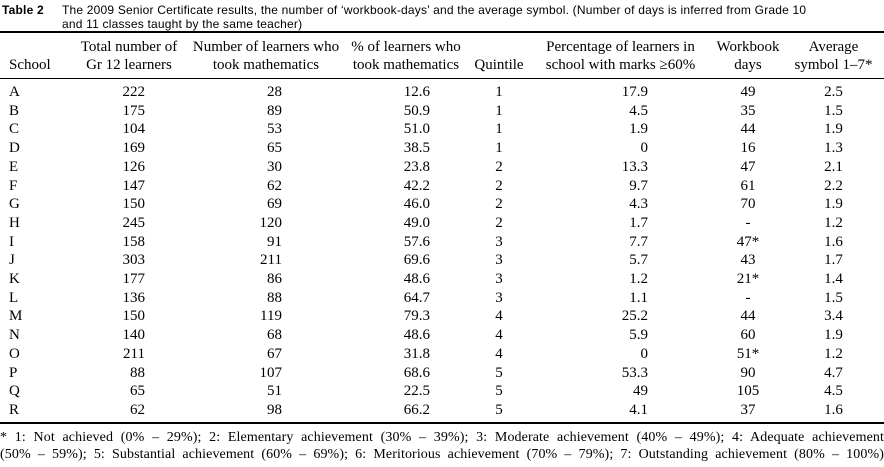  What do you see at coordinates (442, 204) in the screenshot?
I see `table-row: G 150 69 46.0 2 4.3 70 1.9` at bounding box center [442, 204].